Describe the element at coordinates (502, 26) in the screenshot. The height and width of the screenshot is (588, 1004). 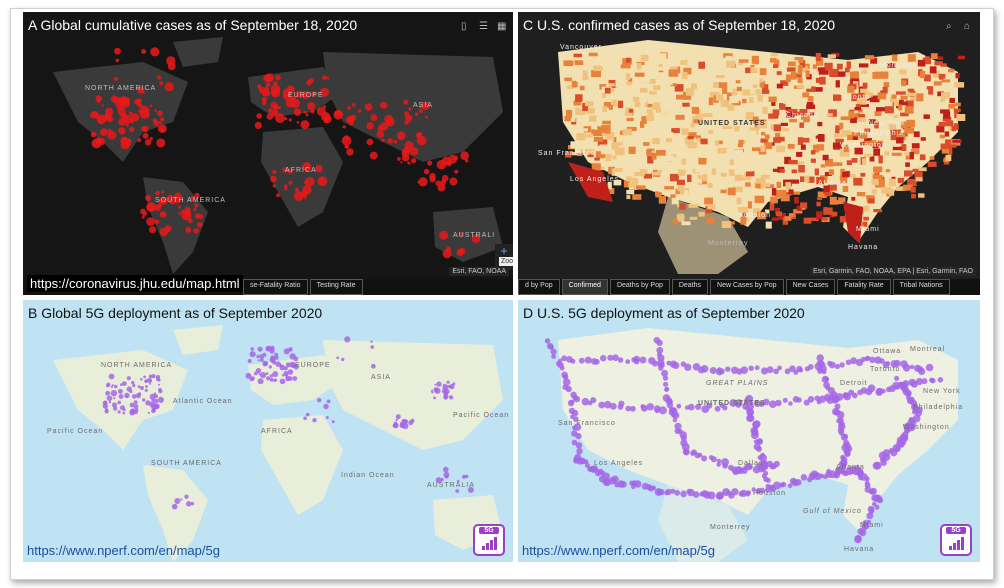
I see `grid-icon: ▦` at that location.